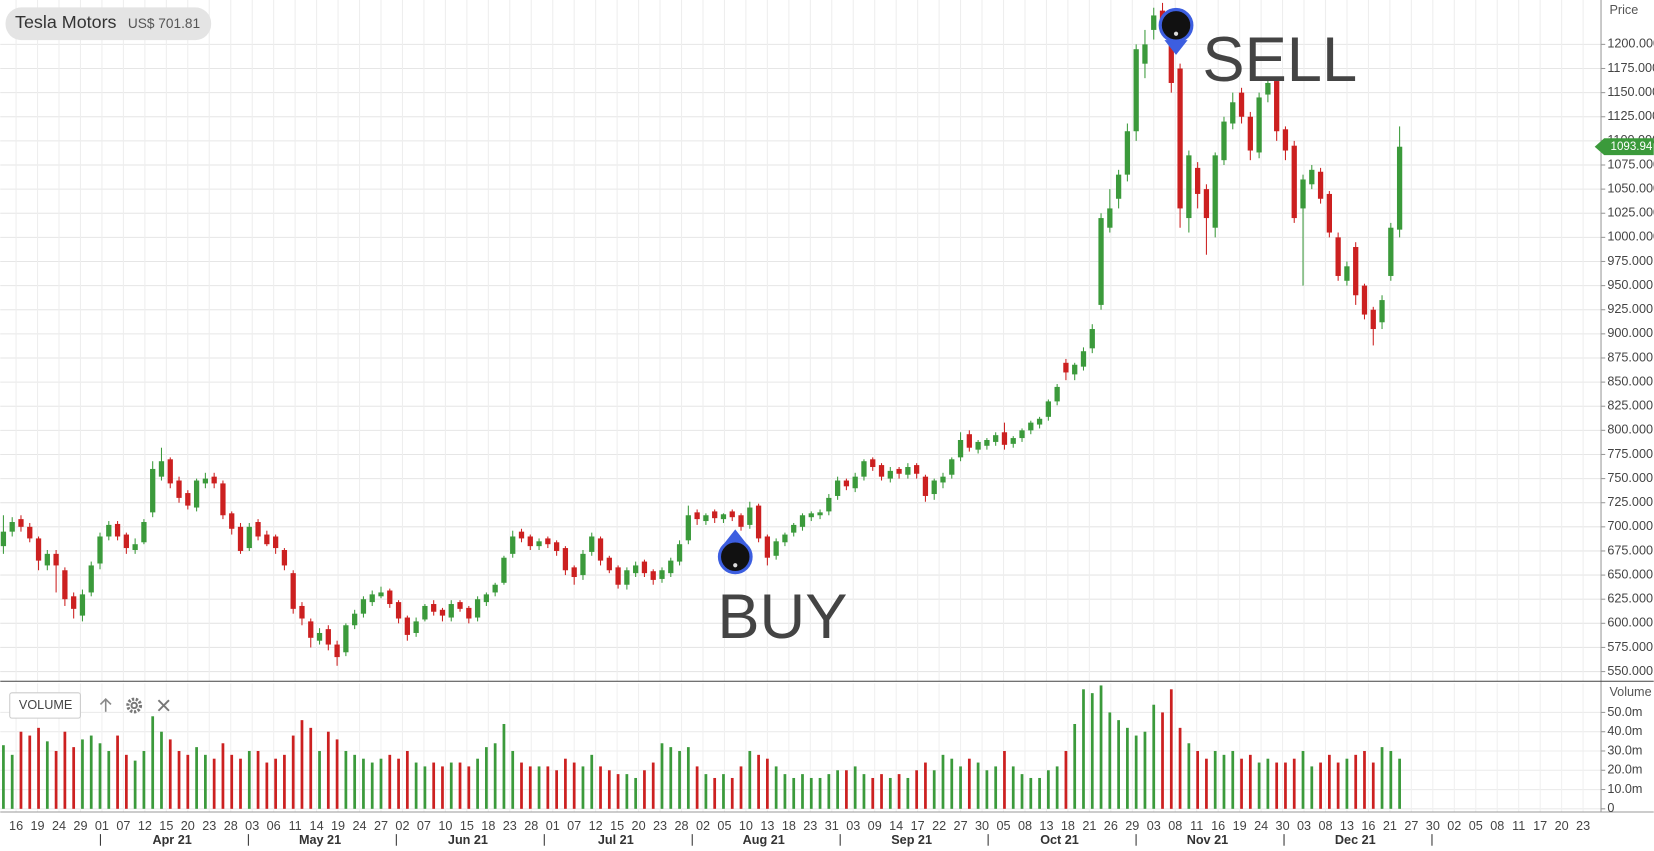 This screenshot has width=1654, height=851. I want to click on settings-icon, so click(134, 705).